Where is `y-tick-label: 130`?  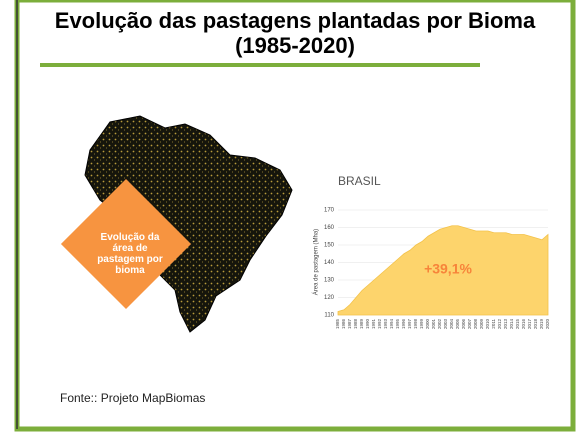 y-tick-label: 130 is located at coordinates (329, 281).